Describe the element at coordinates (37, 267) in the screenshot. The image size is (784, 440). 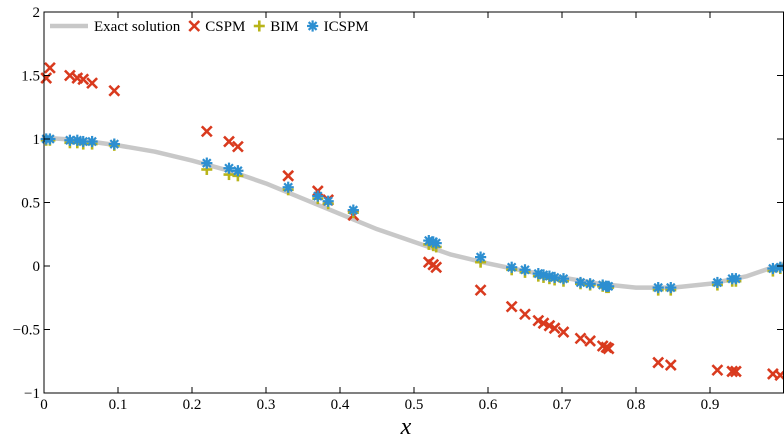
I see `y-tick-label: 0` at that location.